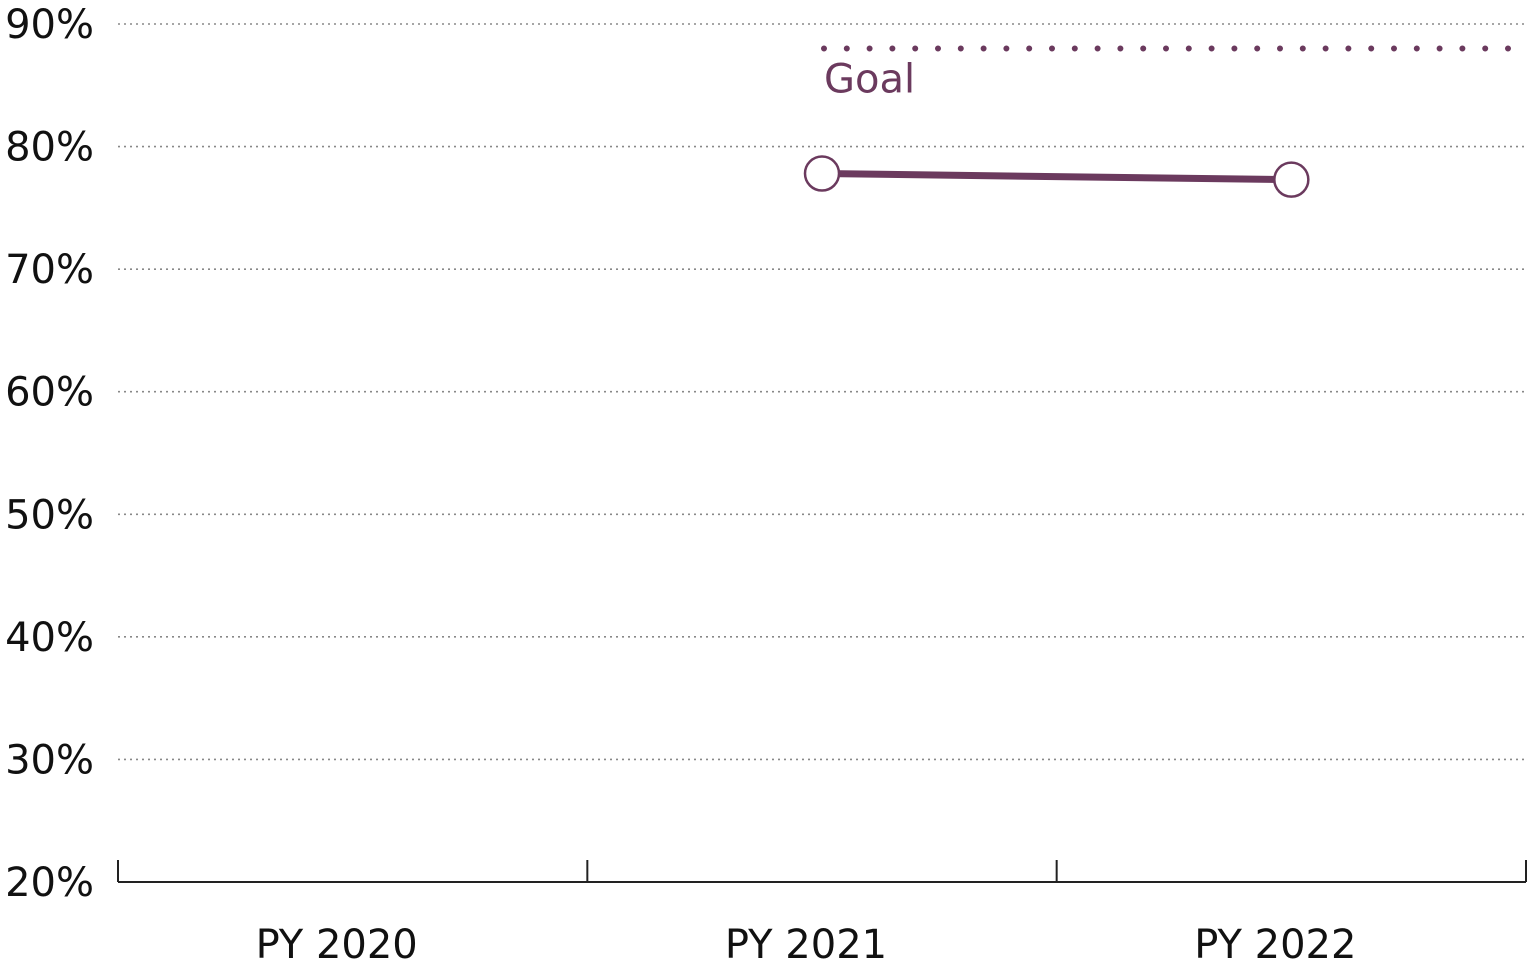 Image resolution: width=1540 pixels, height=965 pixels. I want to click on y-axis-tick-labels: 20% 30% 40% 50% 60% 70% 80% 90%, so click(49, 454).